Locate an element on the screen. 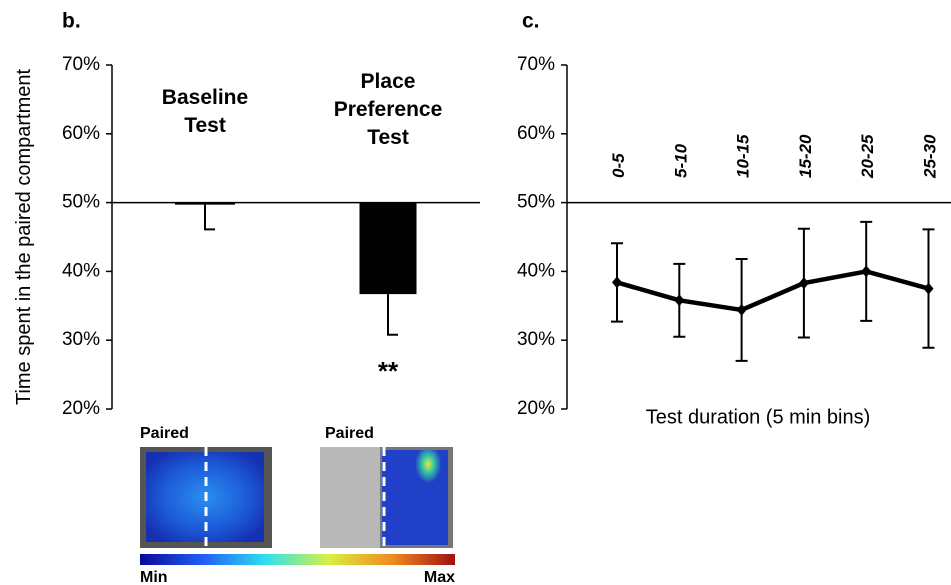  category-label: 0-5 is located at coordinates (618, 165).